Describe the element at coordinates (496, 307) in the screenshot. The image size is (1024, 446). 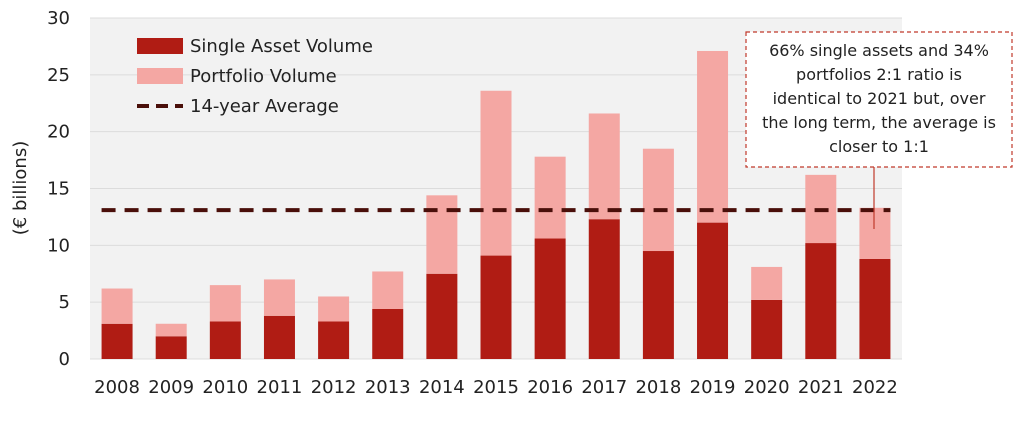
I see `bar-single-asset-2015` at that location.